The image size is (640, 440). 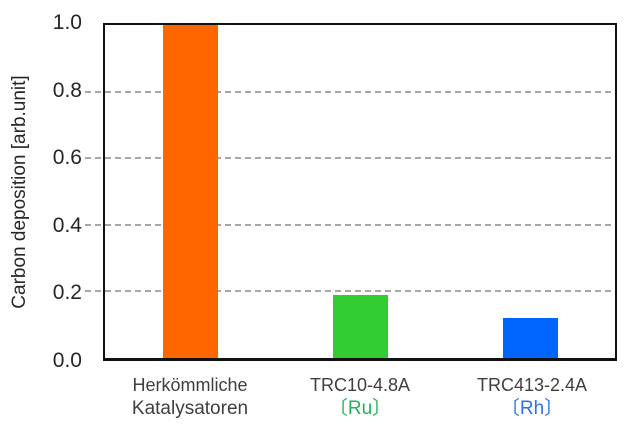 I want to click on y-tickmark-0.2, so click(x=93, y=291).